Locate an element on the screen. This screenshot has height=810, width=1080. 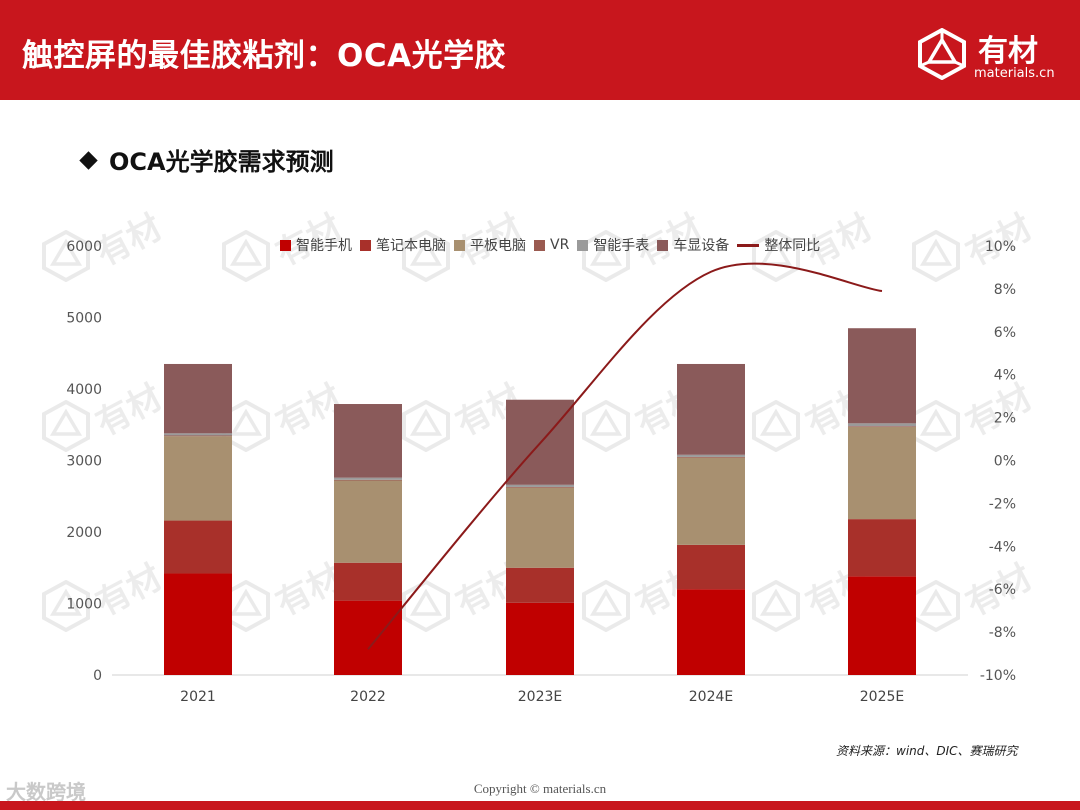
legend-item: 平板电脑 is located at coordinates (490, 245).